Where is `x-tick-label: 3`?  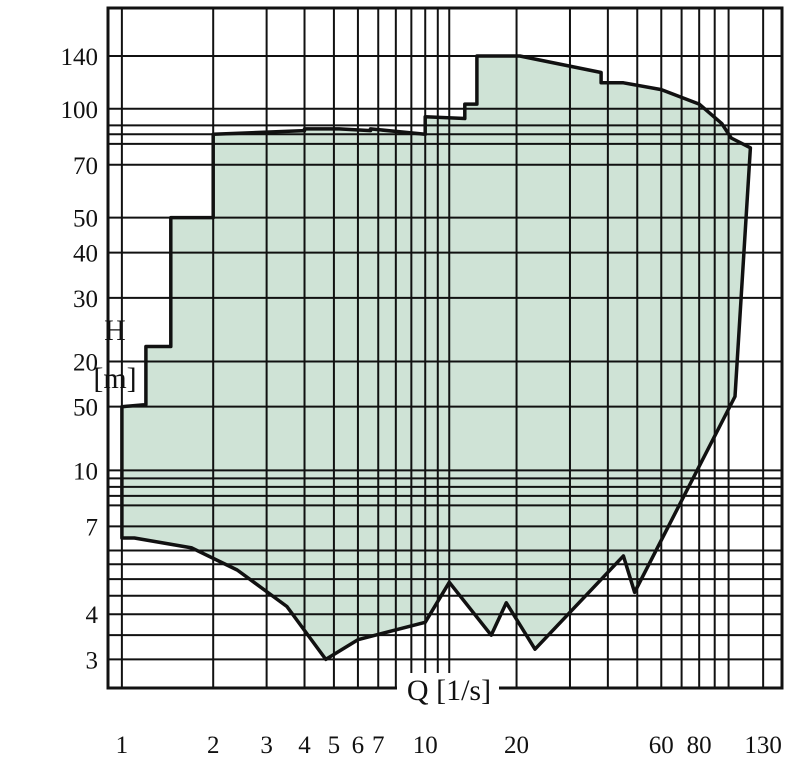 x-tick-label: 3 is located at coordinates (266, 745).